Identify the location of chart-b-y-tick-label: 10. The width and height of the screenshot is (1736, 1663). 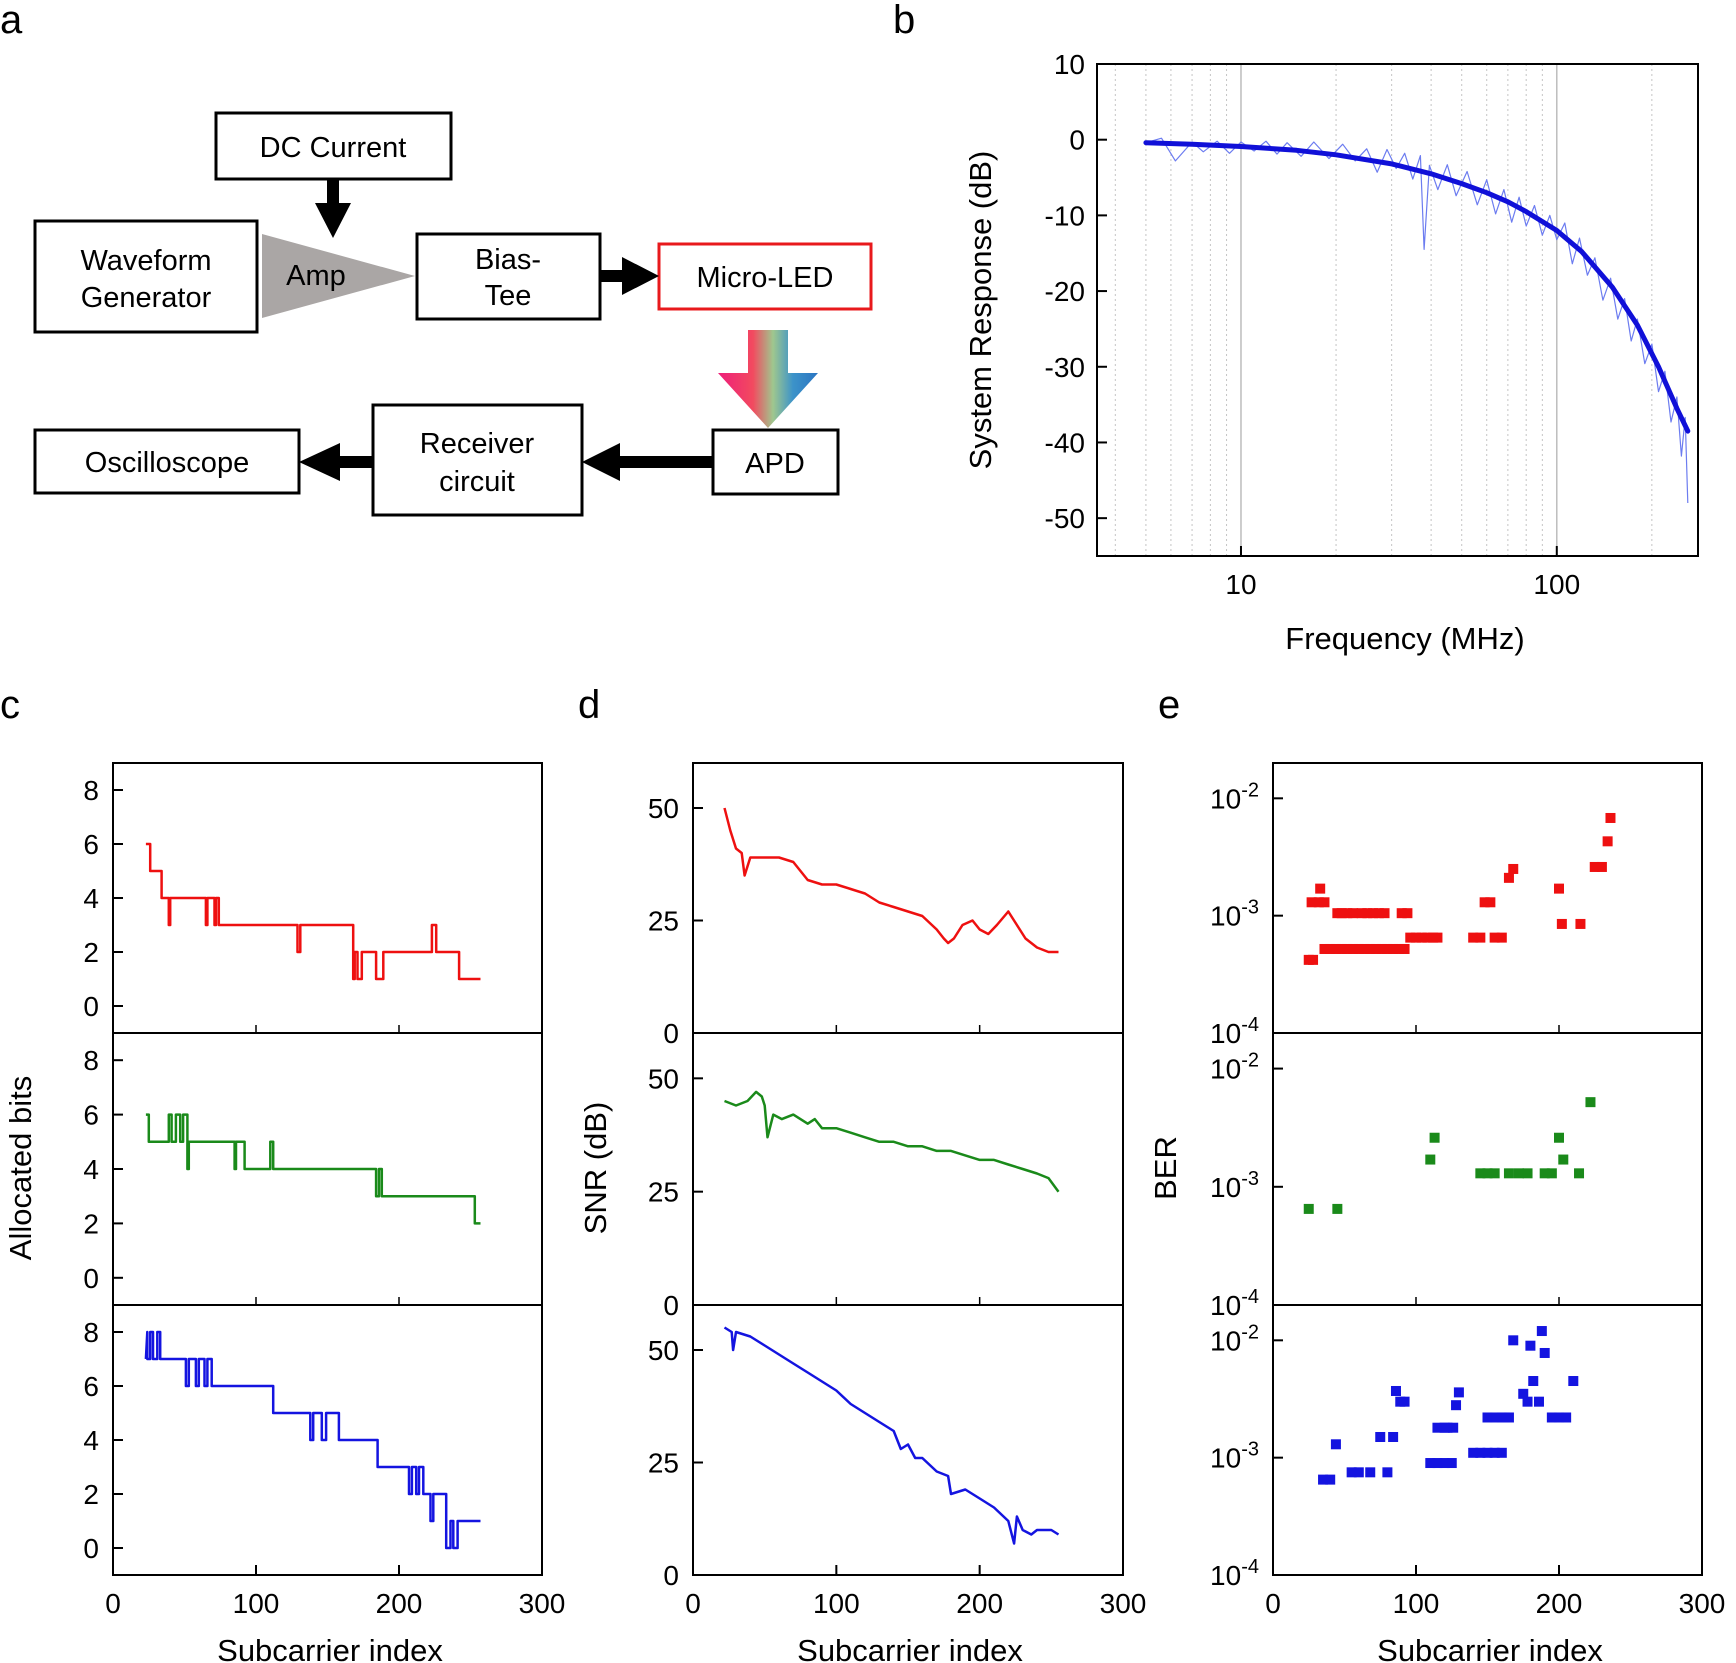
(1069, 64).